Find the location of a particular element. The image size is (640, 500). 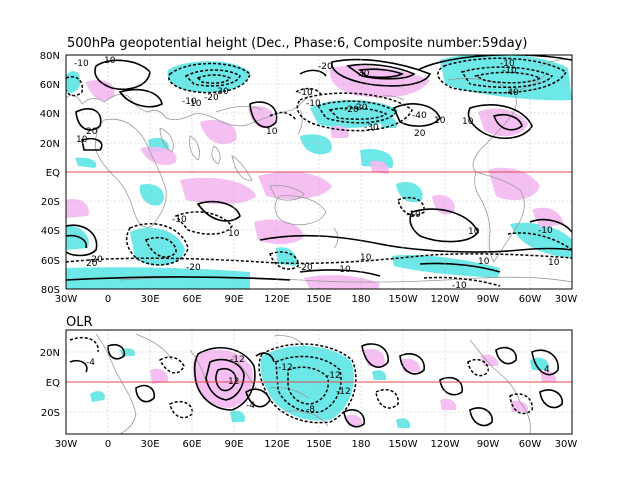

lat-tick-label: 80S is located at coordinates (50, 290).